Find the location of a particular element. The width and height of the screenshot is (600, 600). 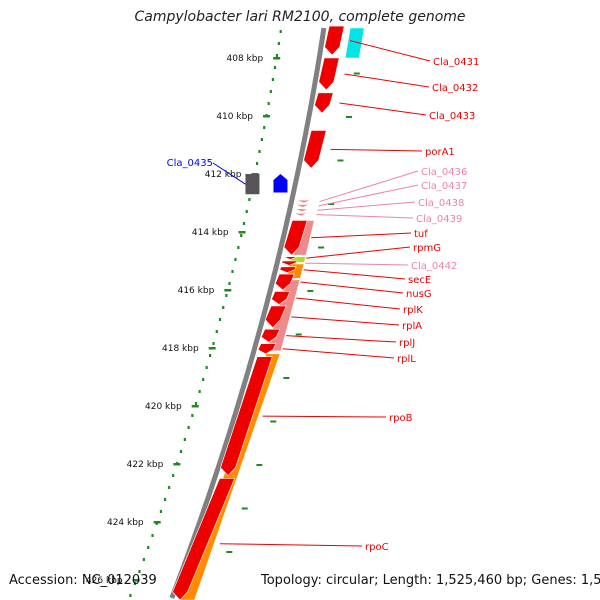

gene-label: secE is located at coordinates (419, 280).